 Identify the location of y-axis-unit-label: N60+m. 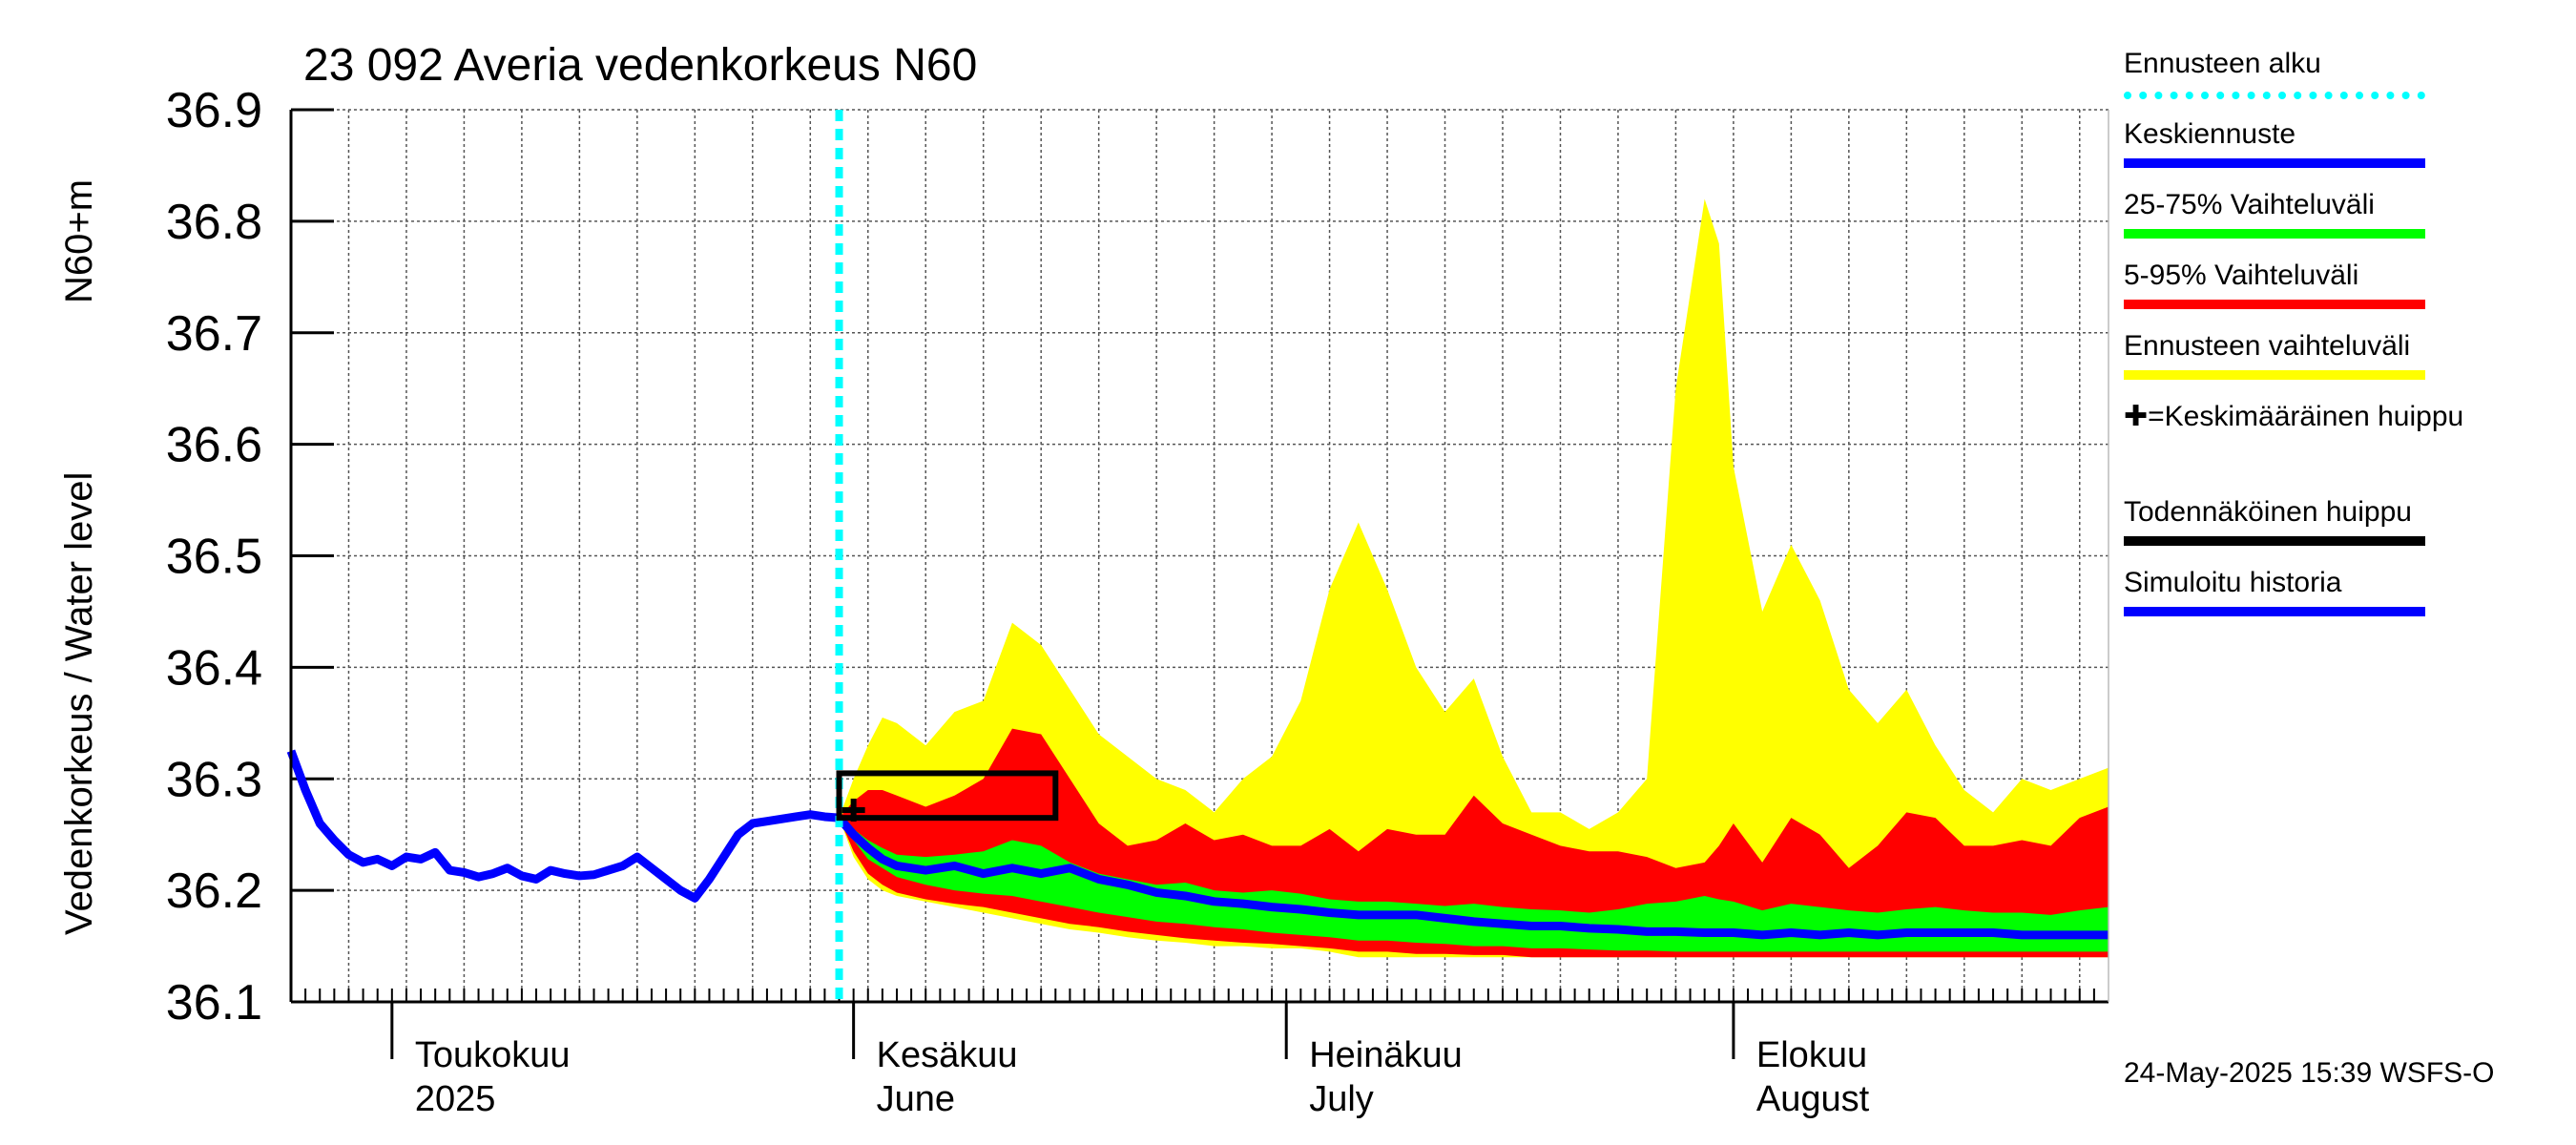
(79, 241).